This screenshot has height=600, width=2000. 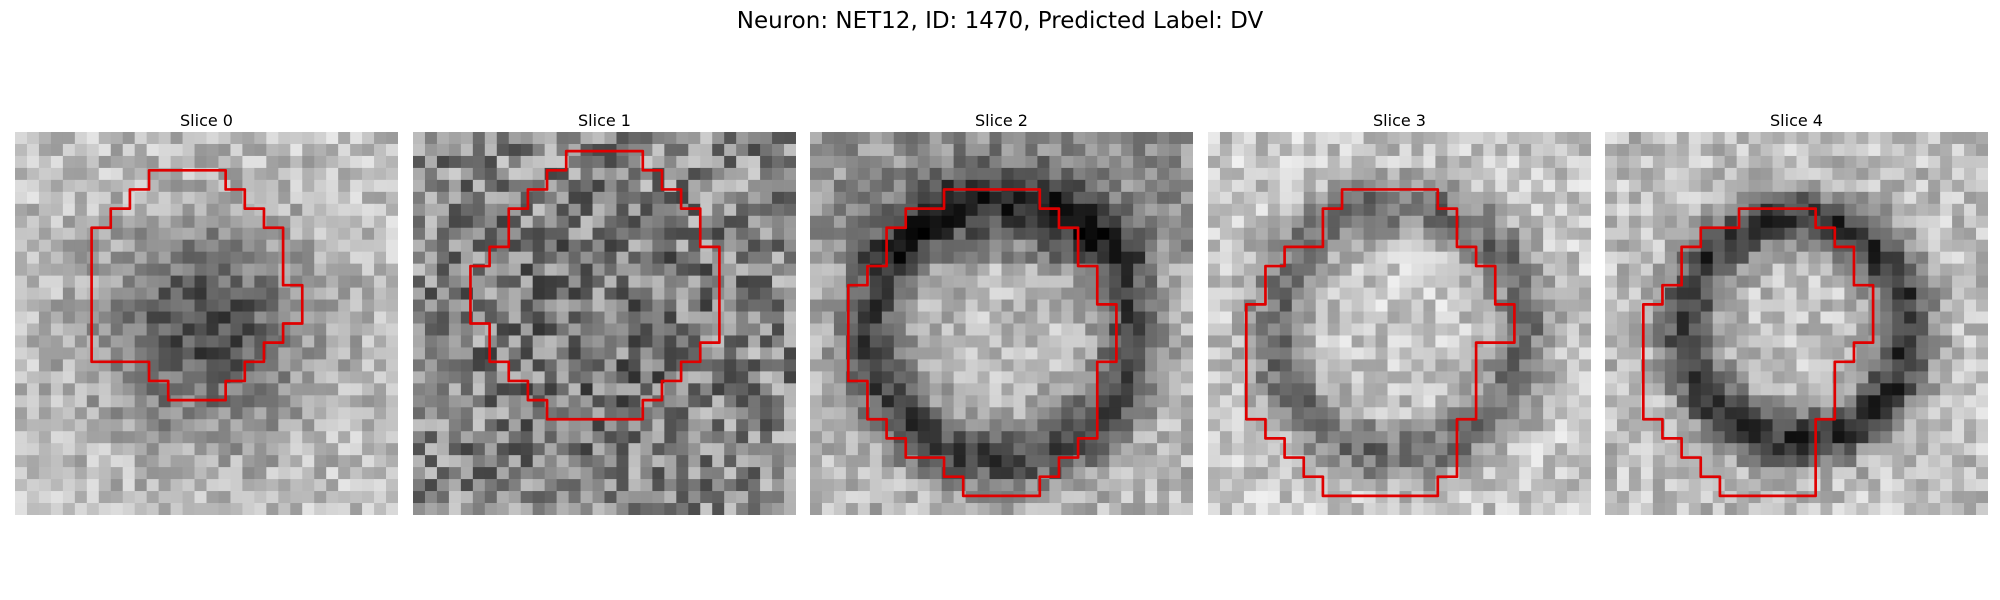 What do you see at coordinates (1399, 120) in the screenshot?
I see `slice-title-3: Slice 3` at bounding box center [1399, 120].